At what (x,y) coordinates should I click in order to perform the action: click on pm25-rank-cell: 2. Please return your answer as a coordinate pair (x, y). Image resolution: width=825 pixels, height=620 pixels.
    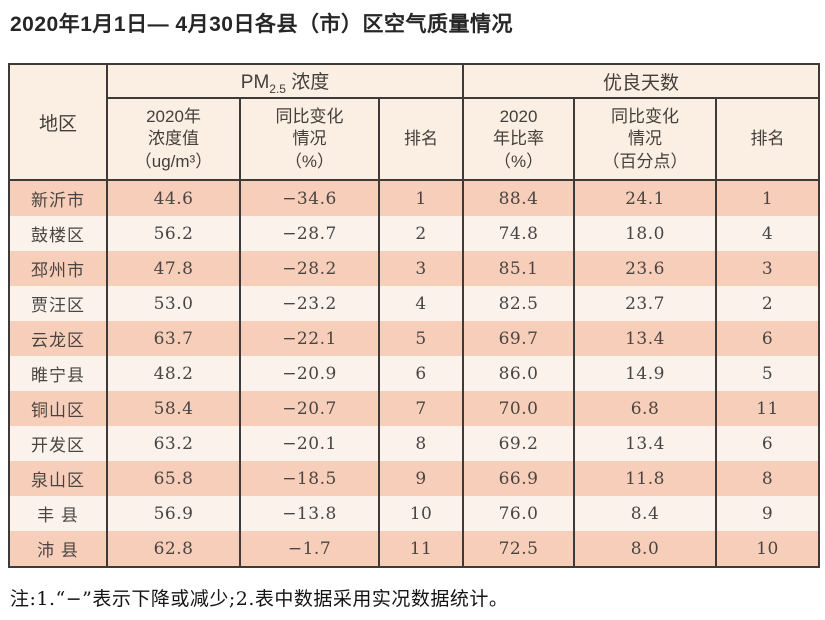
    Looking at the image, I should click on (421, 234).